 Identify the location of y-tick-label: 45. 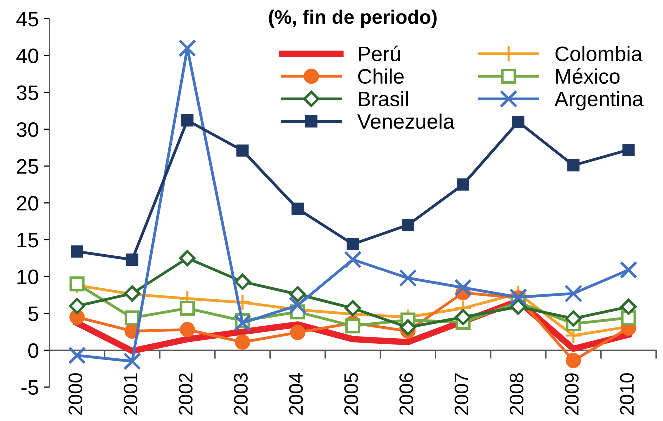
(27, 19).